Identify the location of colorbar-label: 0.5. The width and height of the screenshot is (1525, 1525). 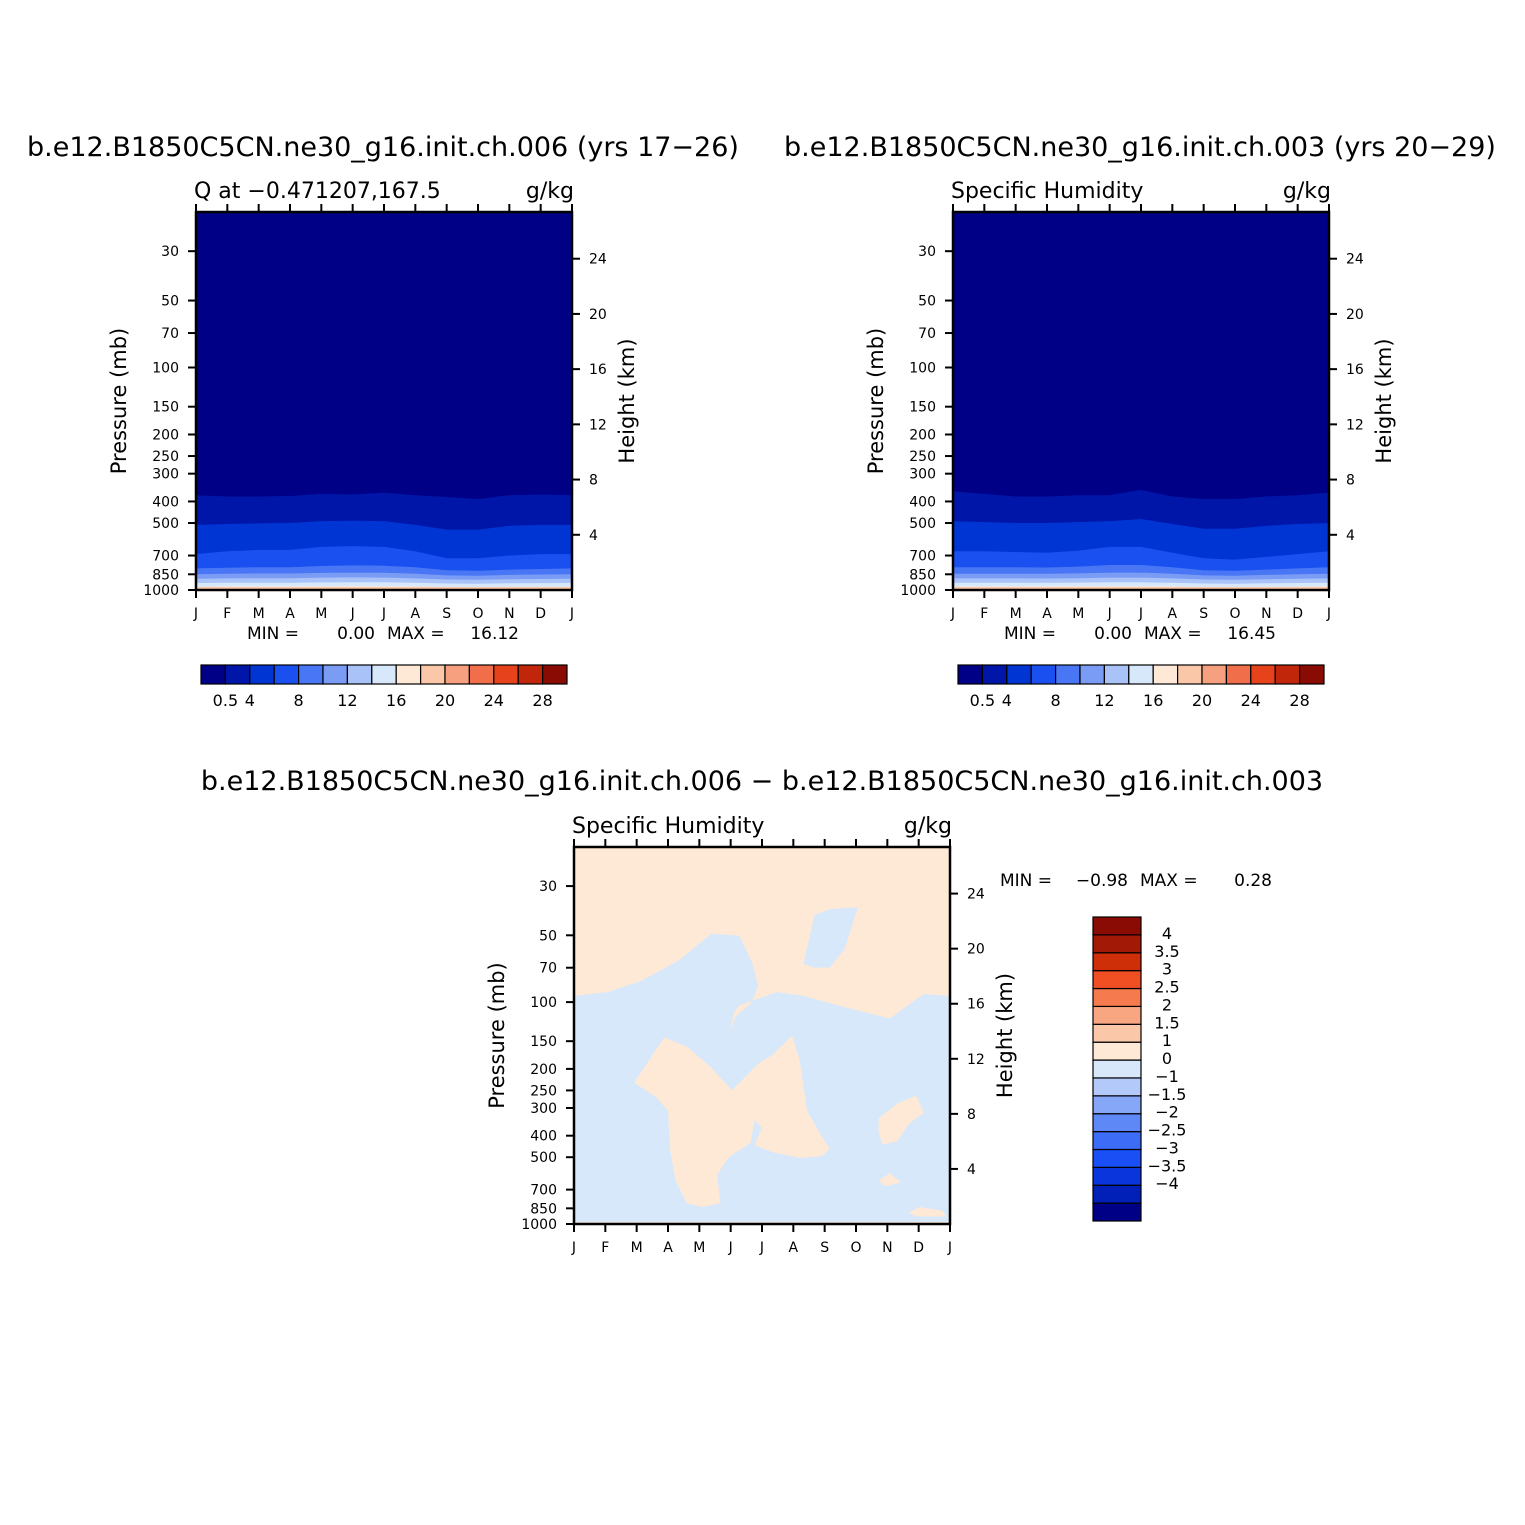
(982, 700).